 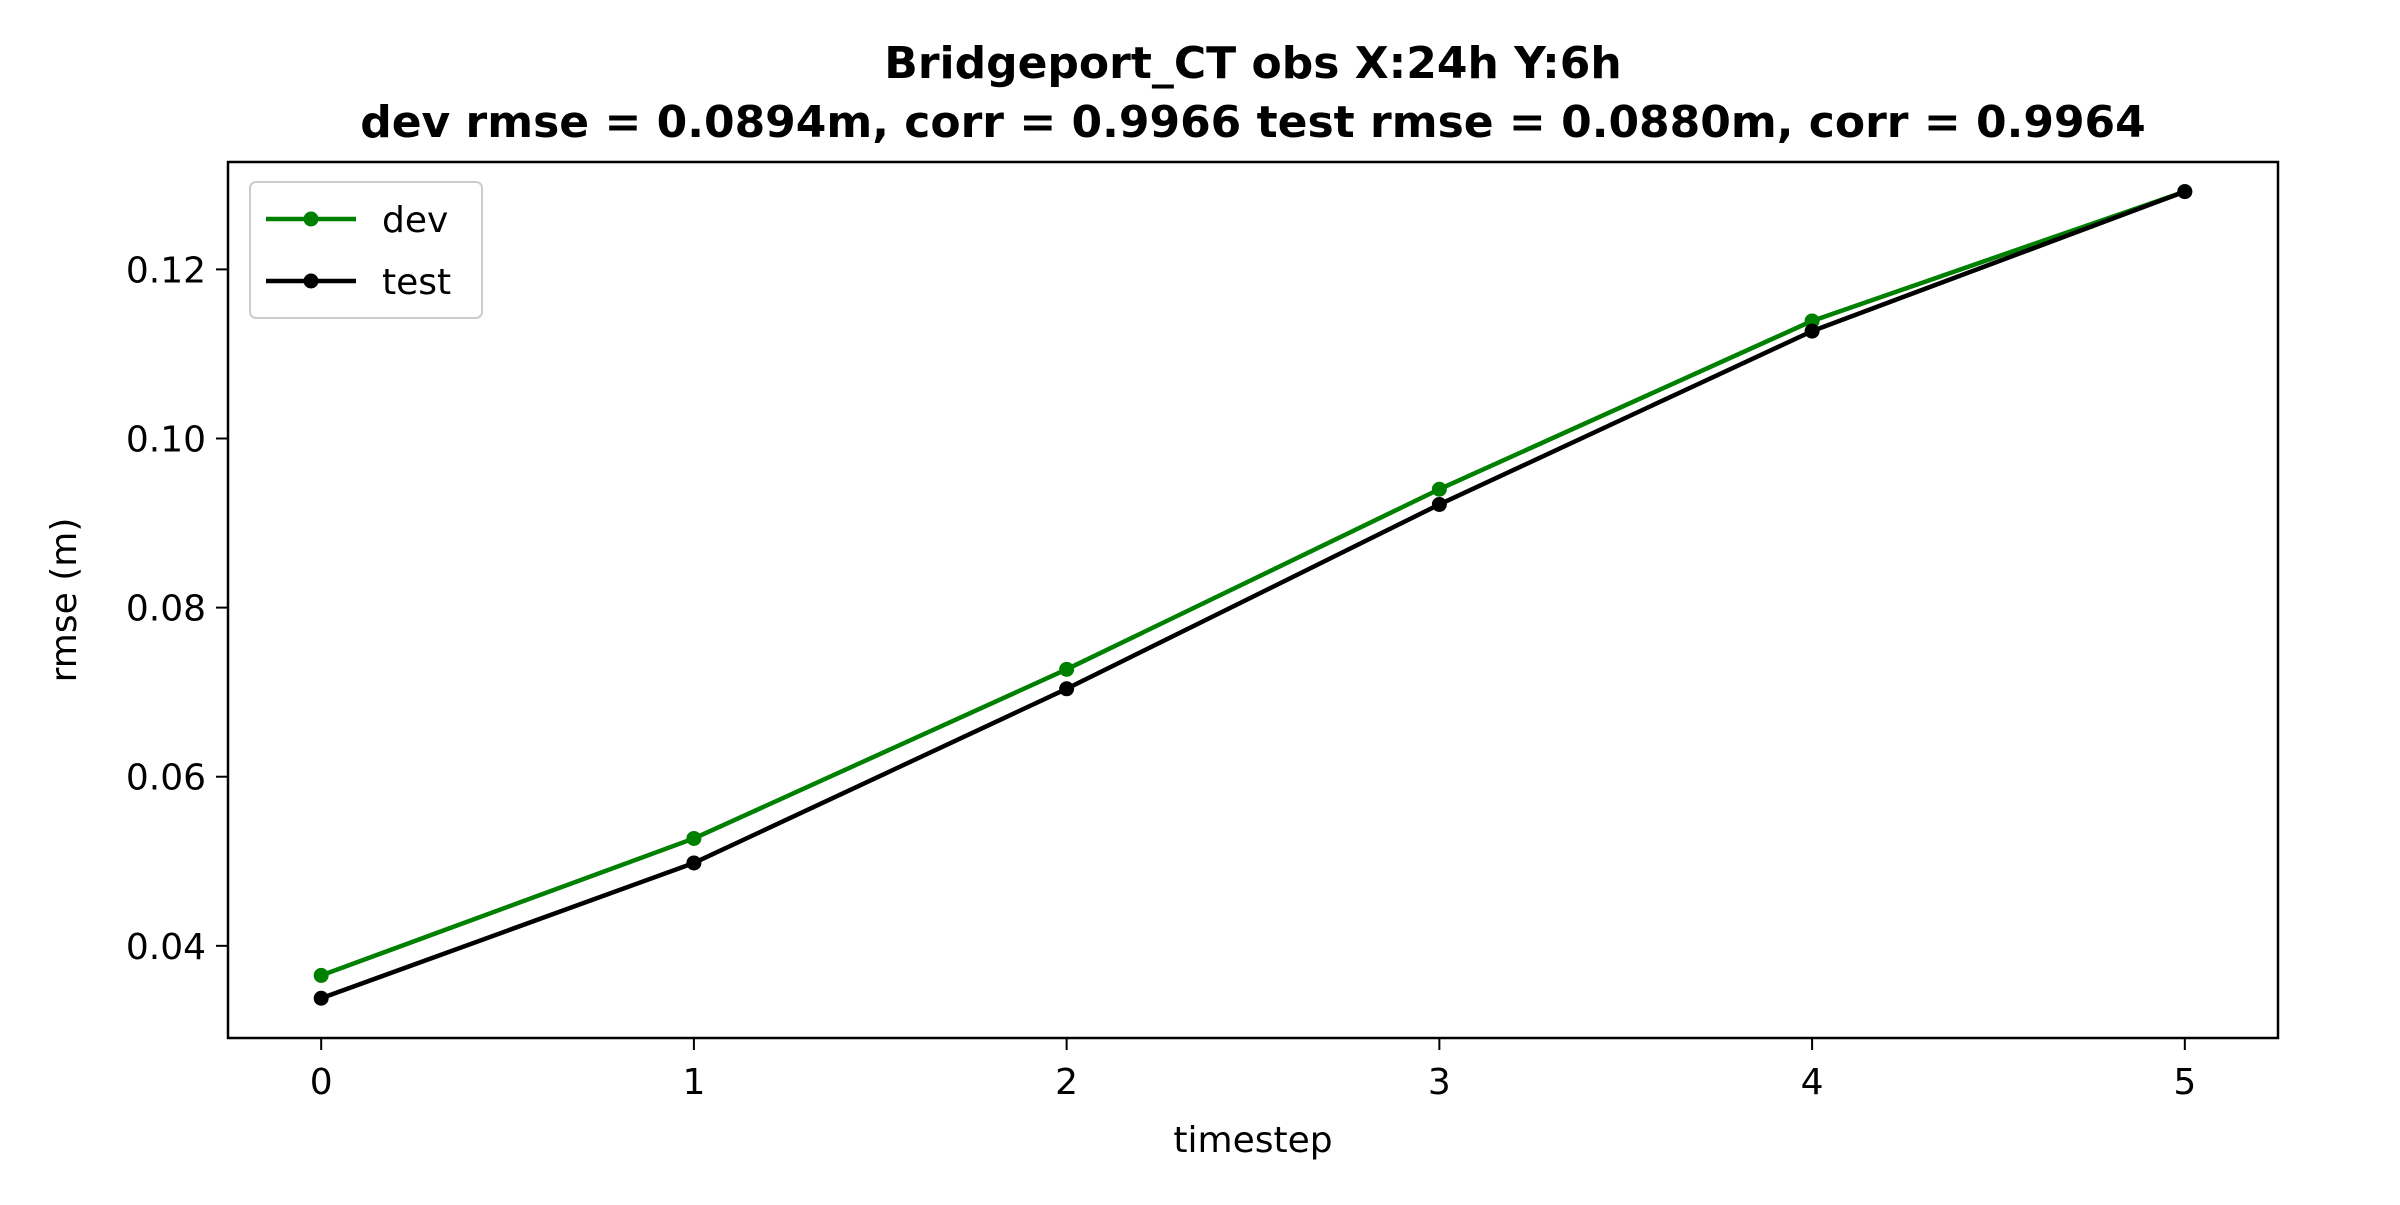 I want to click on y-tick-label: 0.04, so click(x=166, y=947).